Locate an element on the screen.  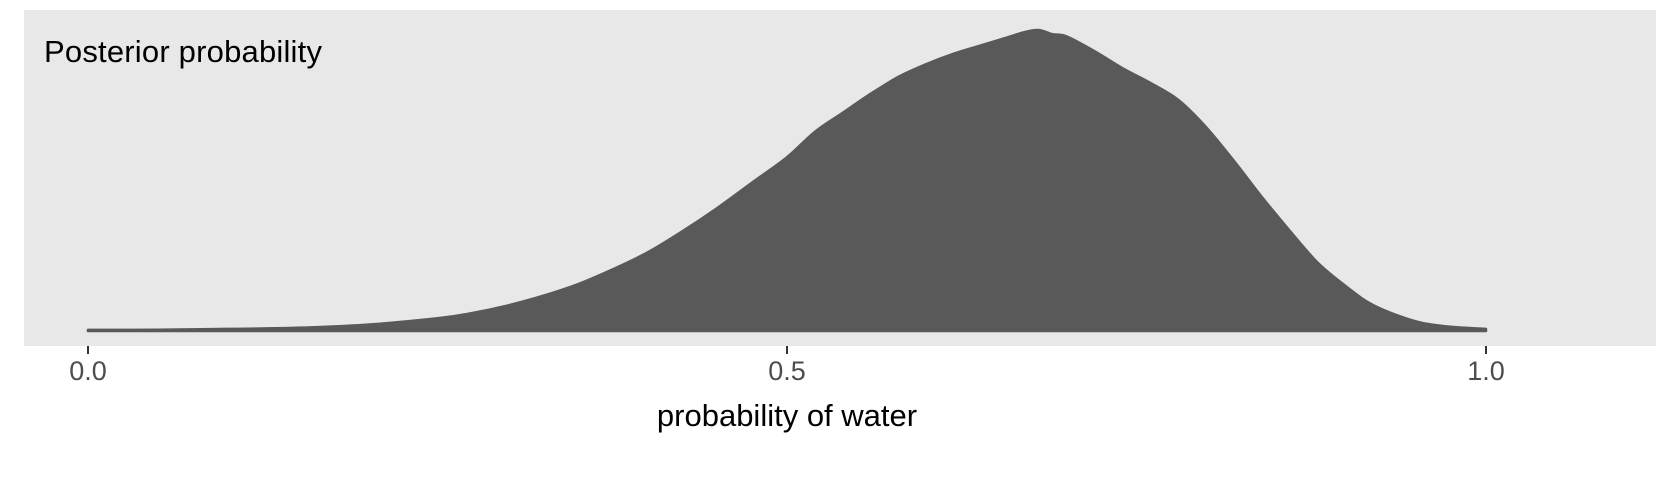
x-tick-label: 1.0 is located at coordinates (1486, 371).